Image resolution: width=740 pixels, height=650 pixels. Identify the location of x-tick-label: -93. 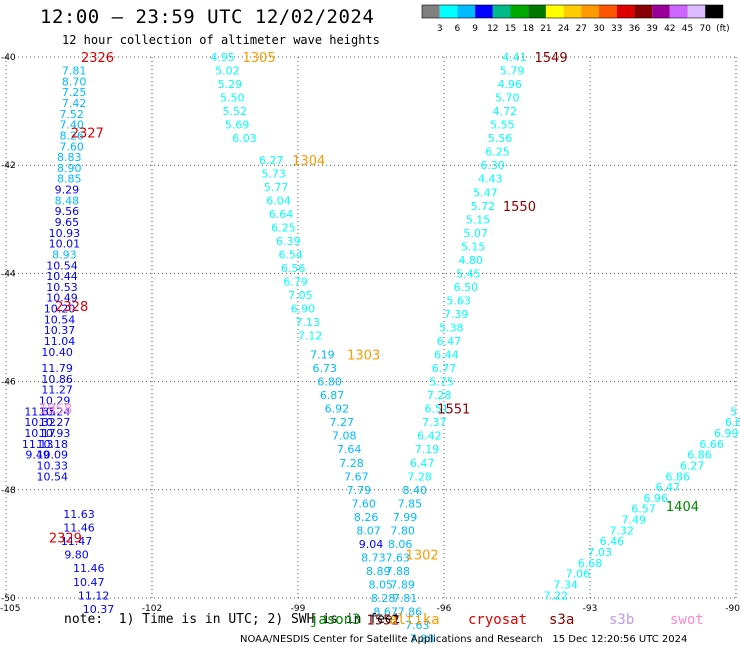
(590, 609).